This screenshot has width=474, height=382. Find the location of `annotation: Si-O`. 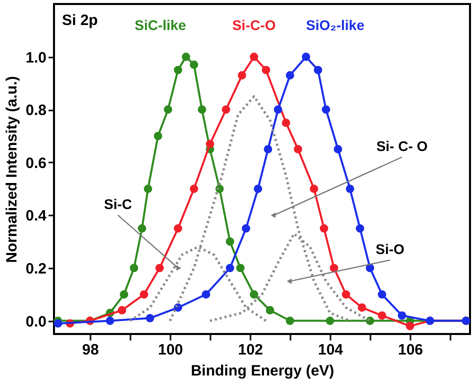

annotation: Si-O is located at coordinates (390, 249).